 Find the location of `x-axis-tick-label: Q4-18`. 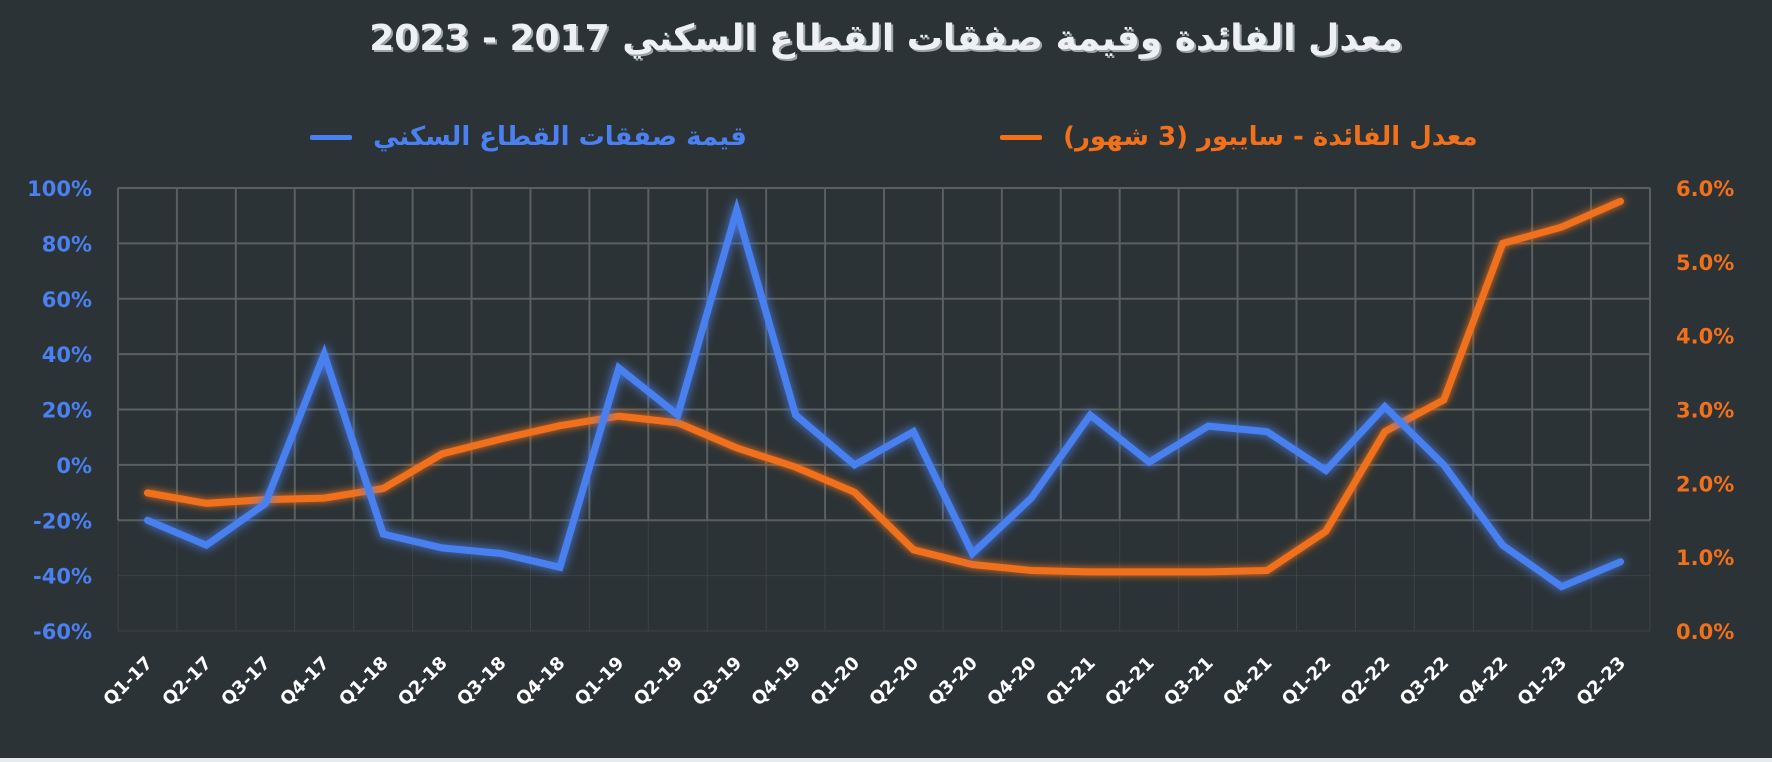

x-axis-tick-label: Q4-18 is located at coordinates (541, 682).